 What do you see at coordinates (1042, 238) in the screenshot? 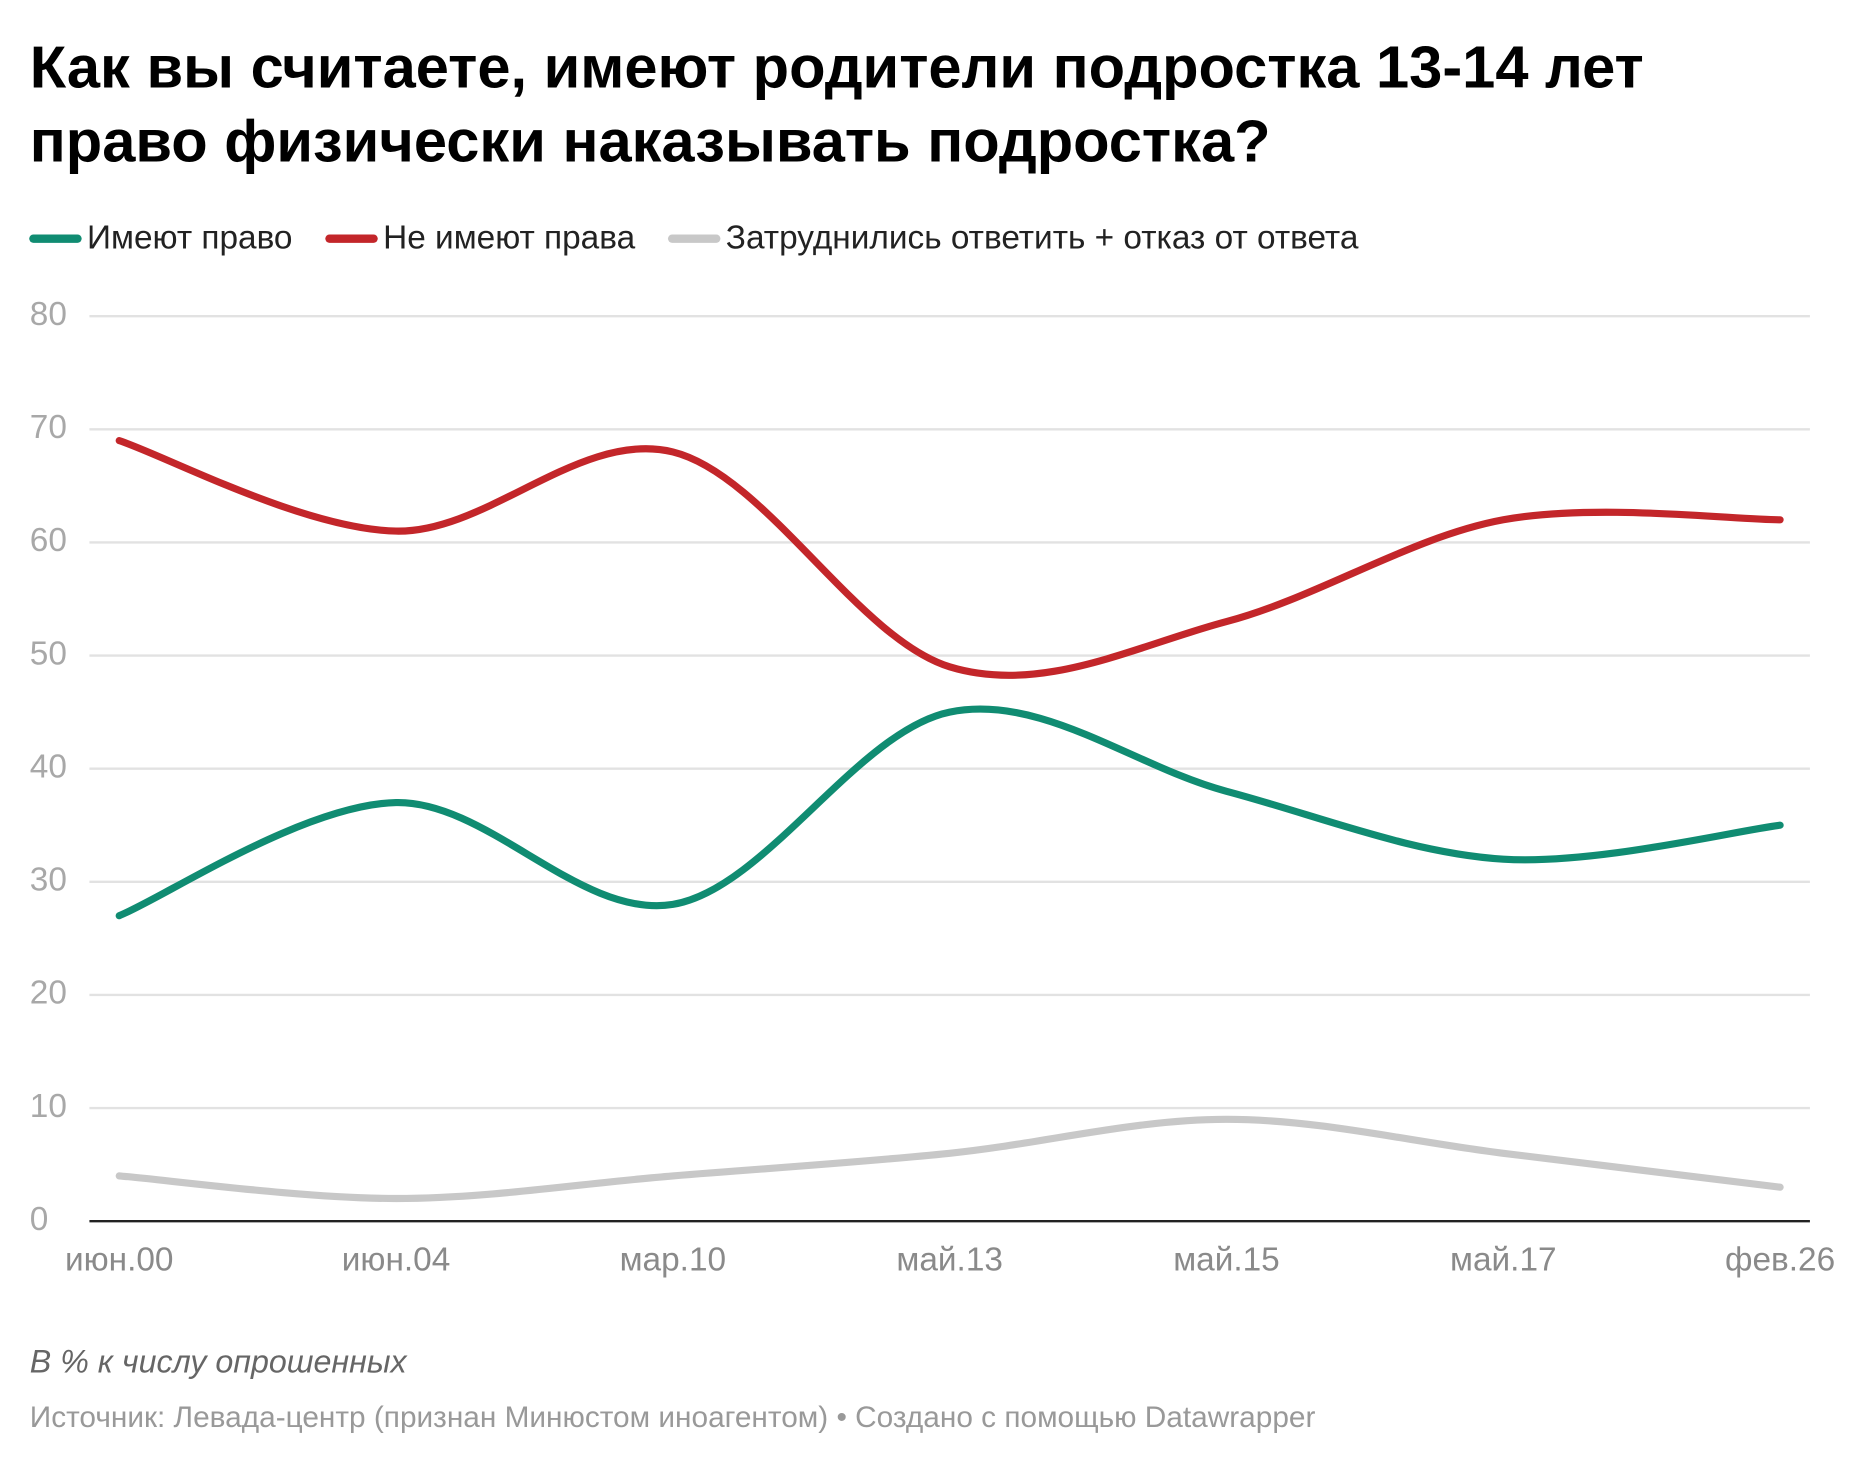
I see `legend-label: Затруднились ответить + отказ от ответа` at bounding box center [1042, 238].